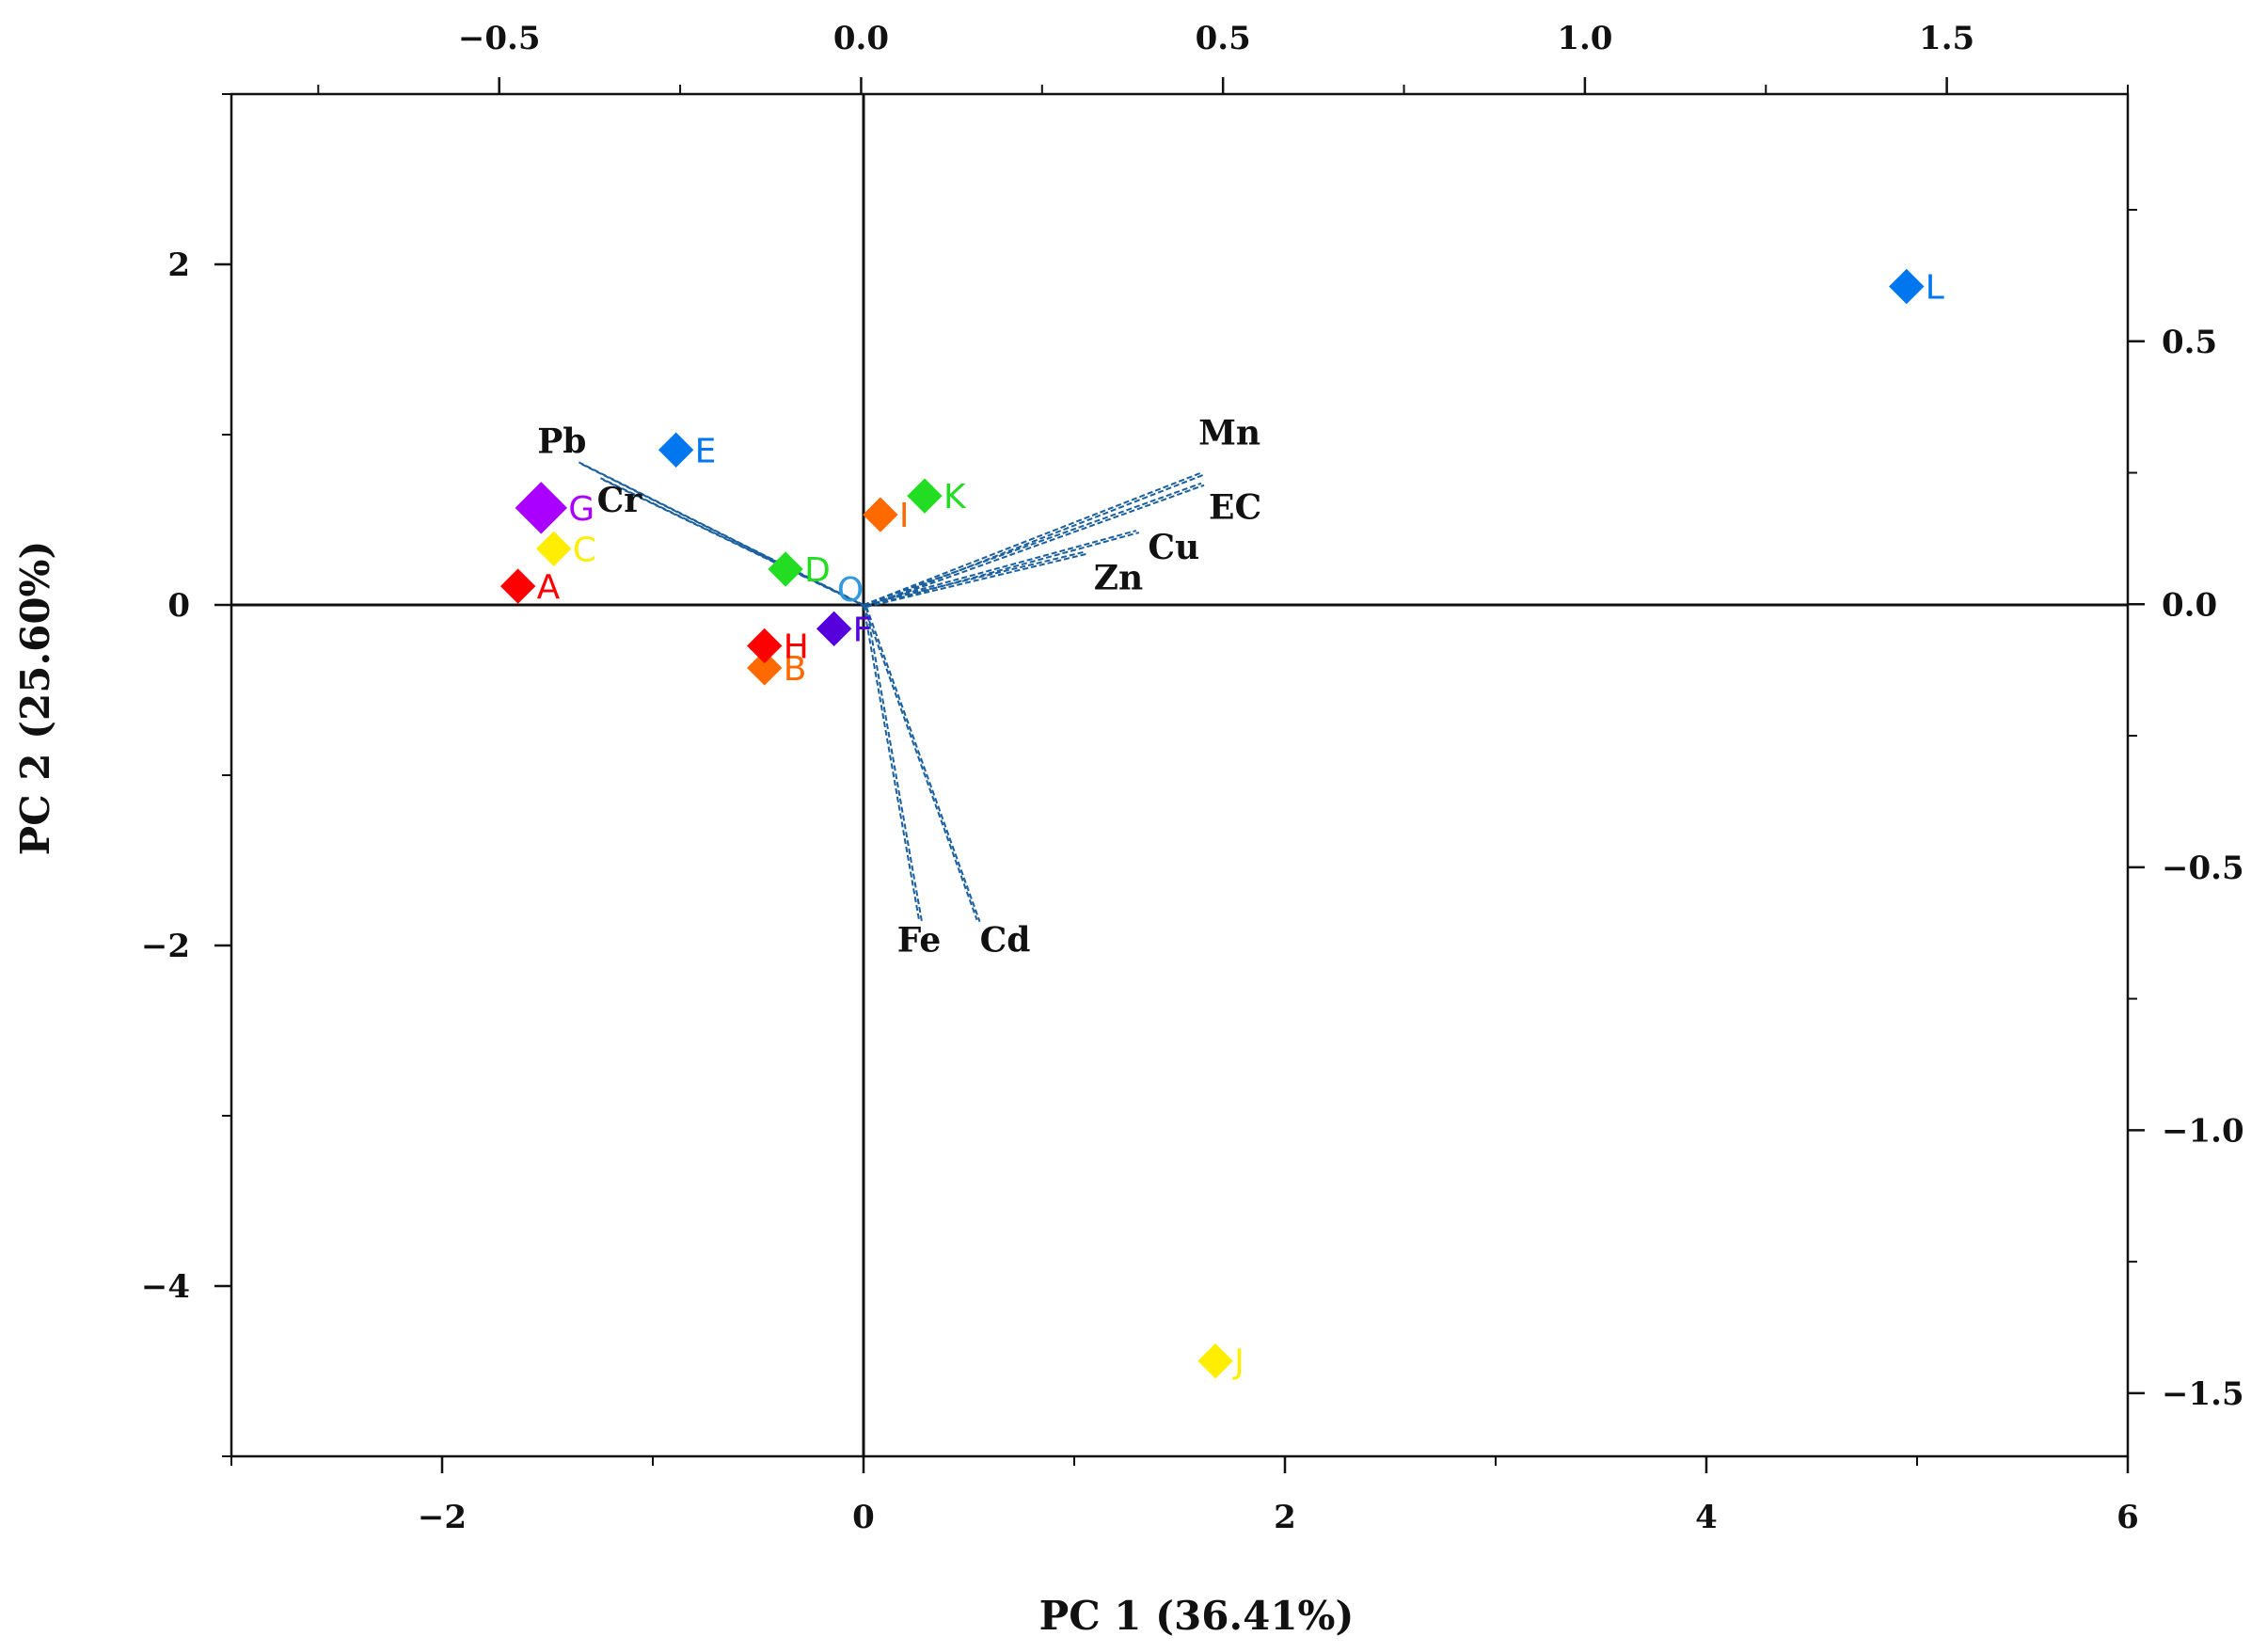 Image resolution: width=2251 pixels, height=1652 pixels. What do you see at coordinates (2203, 868) in the screenshot?
I see `right-tick-label: −0.5` at bounding box center [2203, 868].